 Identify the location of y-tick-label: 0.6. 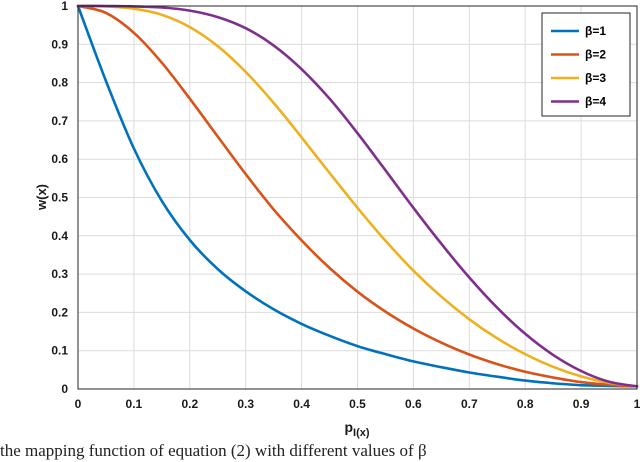
(59, 159).